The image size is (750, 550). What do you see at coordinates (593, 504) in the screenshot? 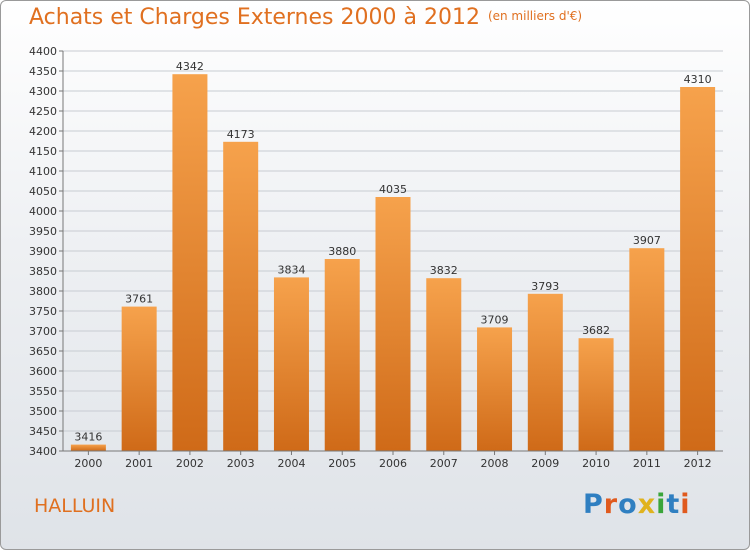
I see `logo-letter: P` at bounding box center [593, 504].